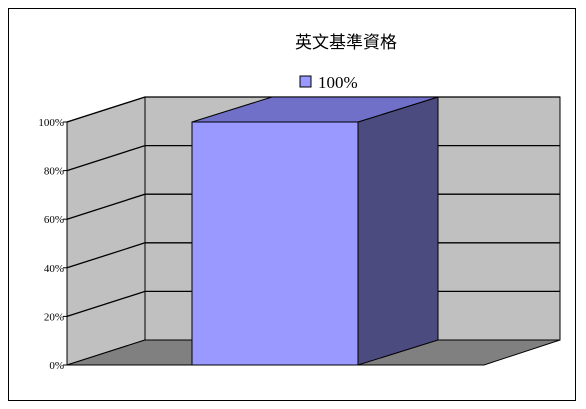  Describe the element at coordinates (54, 172) in the screenshot. I see `y-tick-label: 80%` at that location.